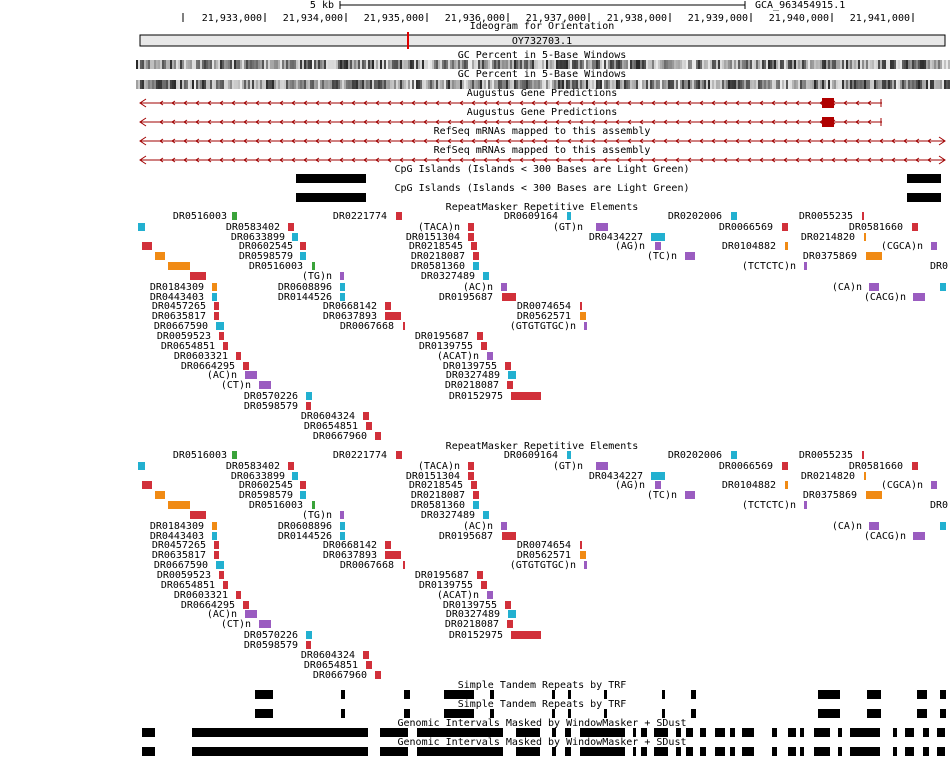 The width and height of the screenshot is (950, 758). What do you see at coordinates (718, 18) in the screenshot?
I see `ruler-position: 21,939,000` at bounding box center [718, 18].